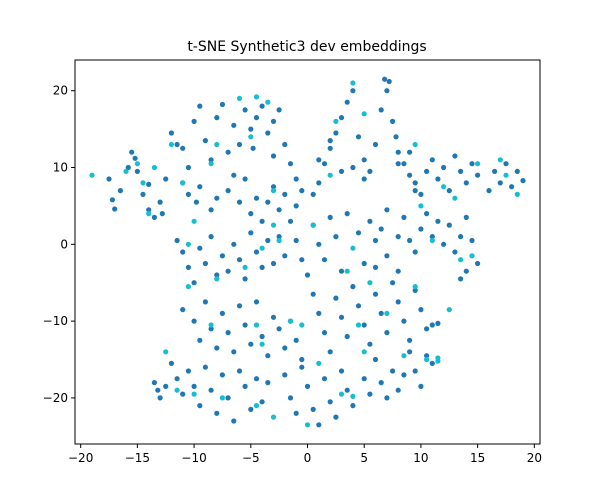 The width and height of the screenshot is (600, 500). Describe the element at coordinates (364, 458) in the screenshot. I see `x-tick-label-5: 5` at that location.